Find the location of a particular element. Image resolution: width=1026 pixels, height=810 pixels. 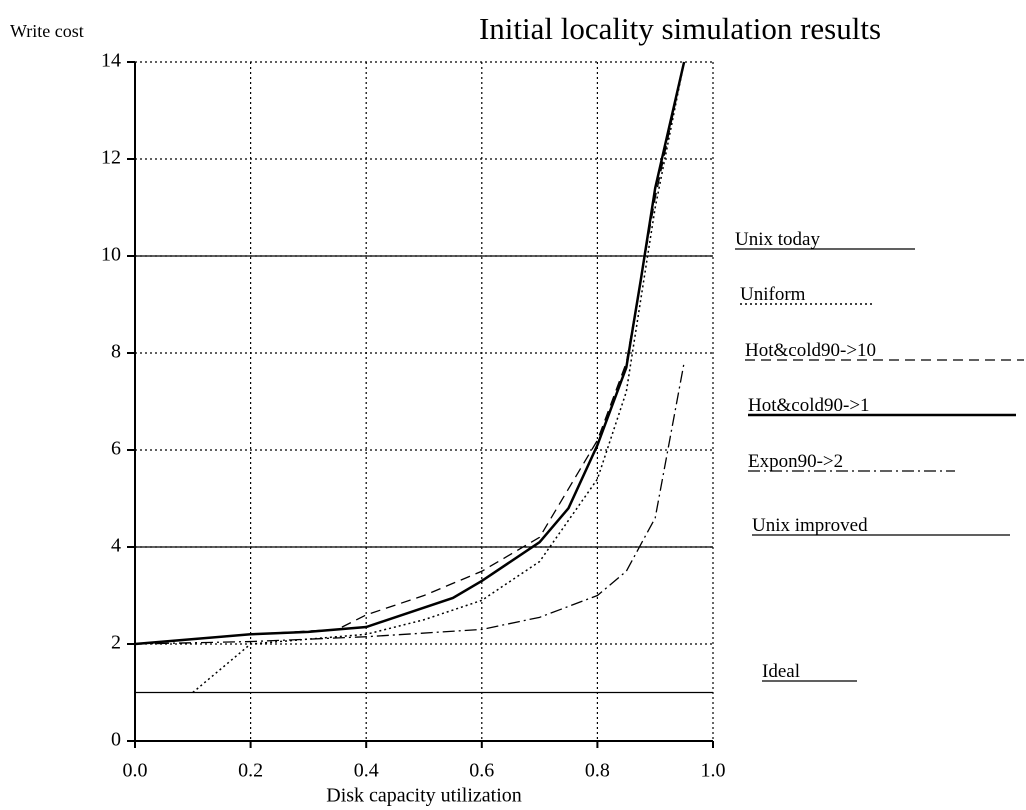

y-tick-label: 6 is located at coordinates (116, 449).